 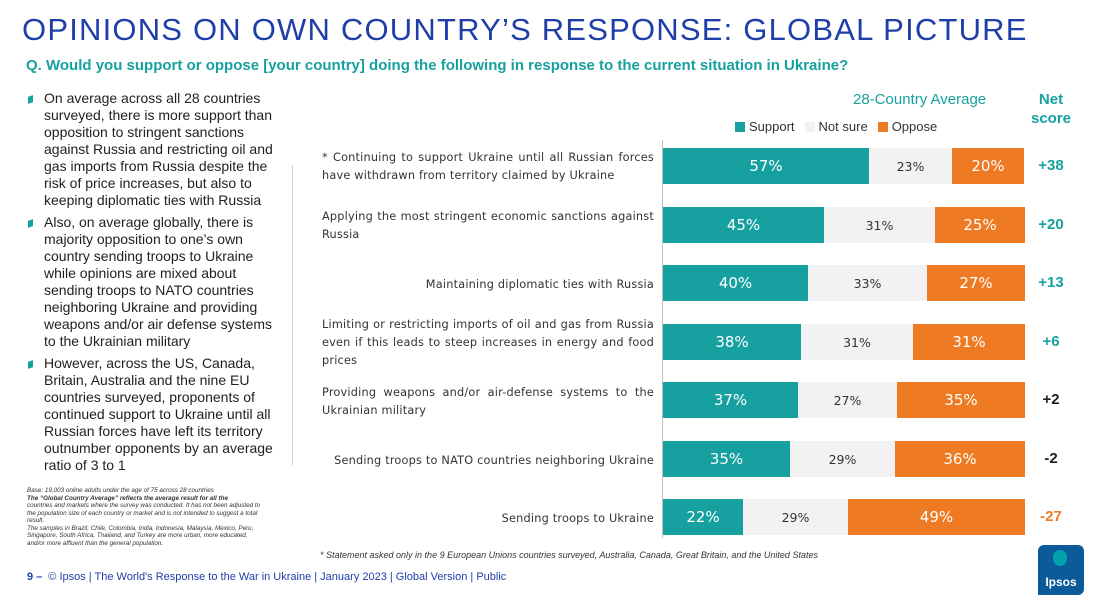 I want to click on row-label: Sending troops to Ukraine, so click(x=577, y=518).